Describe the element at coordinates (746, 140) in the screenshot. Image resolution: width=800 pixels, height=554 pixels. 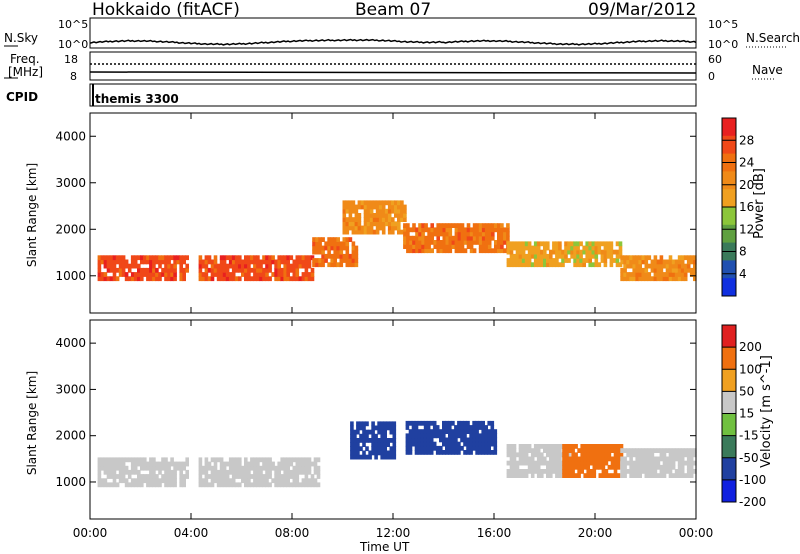
I see `power-colorbar-tick-label: 28` at that location.